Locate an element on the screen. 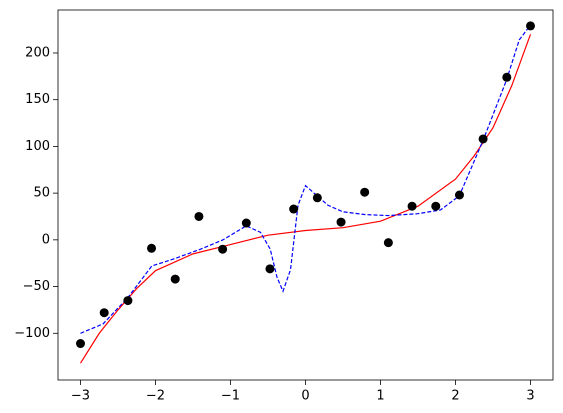  y-tick-label: 100 is located at coordinates (37, 146).